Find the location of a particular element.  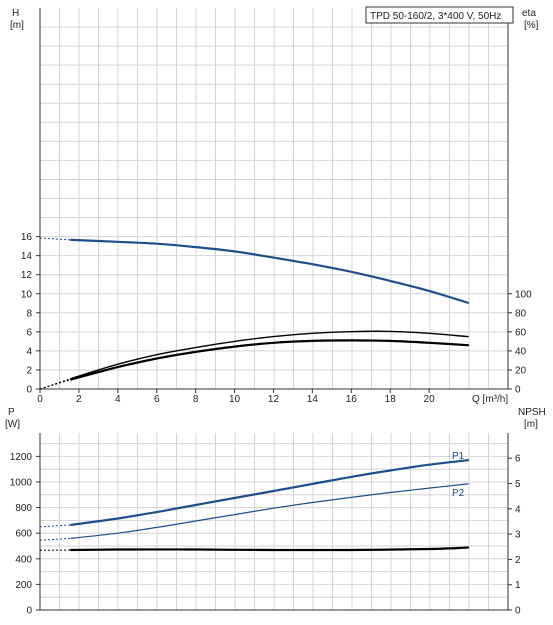

x-tick-label: 0 is located at coordinates (40, 399).